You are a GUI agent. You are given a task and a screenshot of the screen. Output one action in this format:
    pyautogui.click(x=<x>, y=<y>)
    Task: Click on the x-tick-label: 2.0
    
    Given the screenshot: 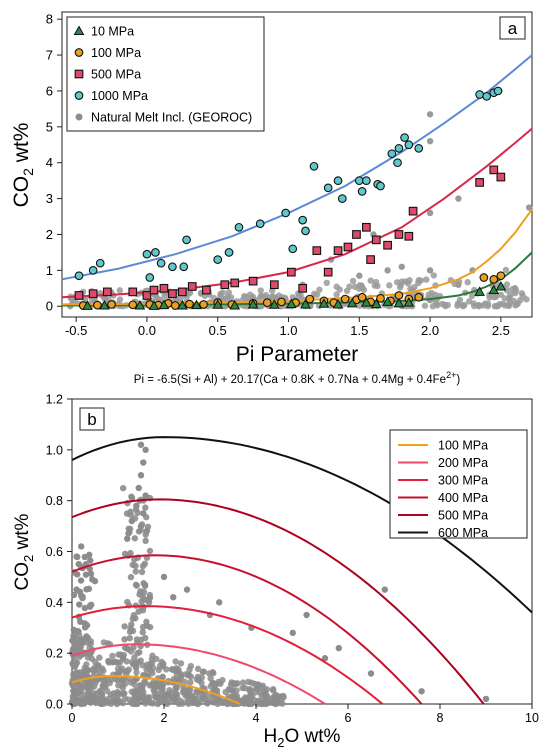 What is the action you would take?
    pyautogui.click(x=430, y=330)
    